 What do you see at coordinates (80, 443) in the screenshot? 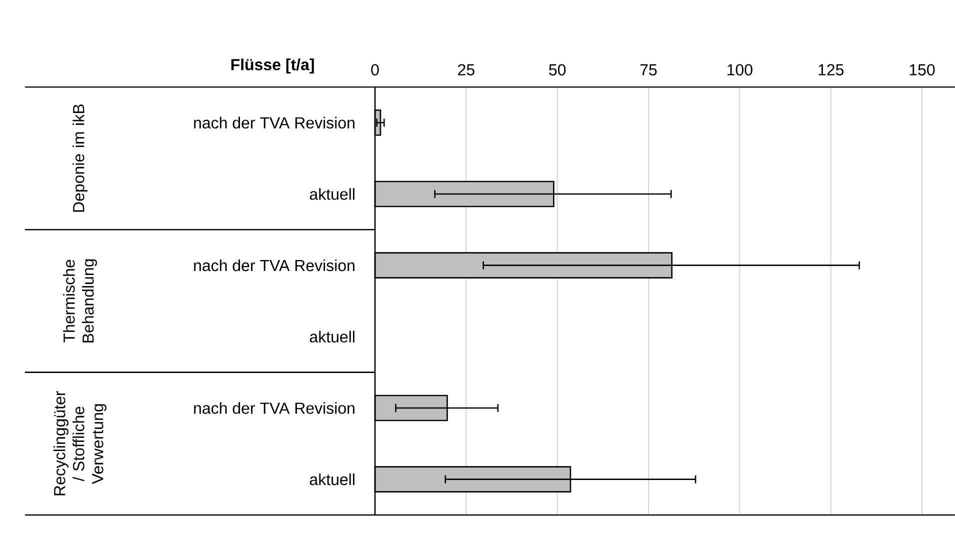
I see `text: Recyclinggüter / Stoffliche Verwertung` at bounding box center [80, 443].